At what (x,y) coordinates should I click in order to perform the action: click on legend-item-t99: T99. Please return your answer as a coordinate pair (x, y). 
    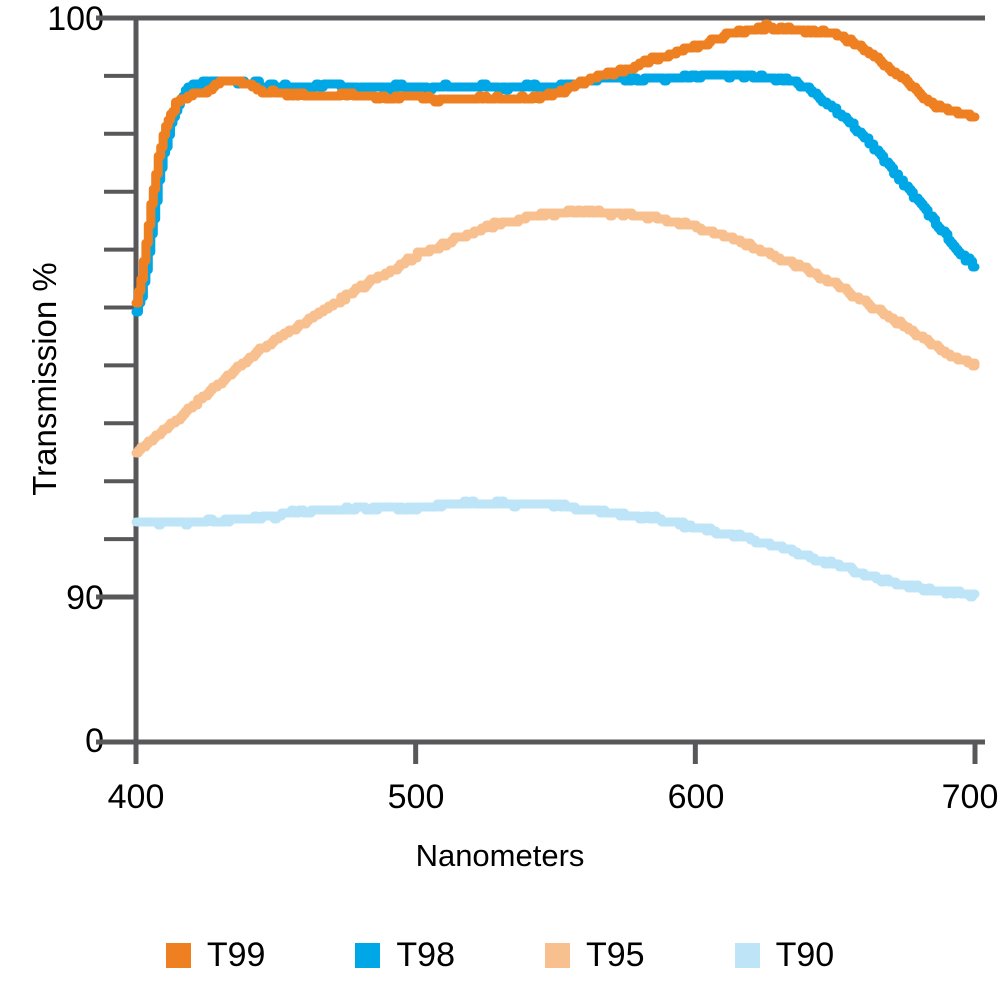
    Looking at the image, I should click on (215, 955).